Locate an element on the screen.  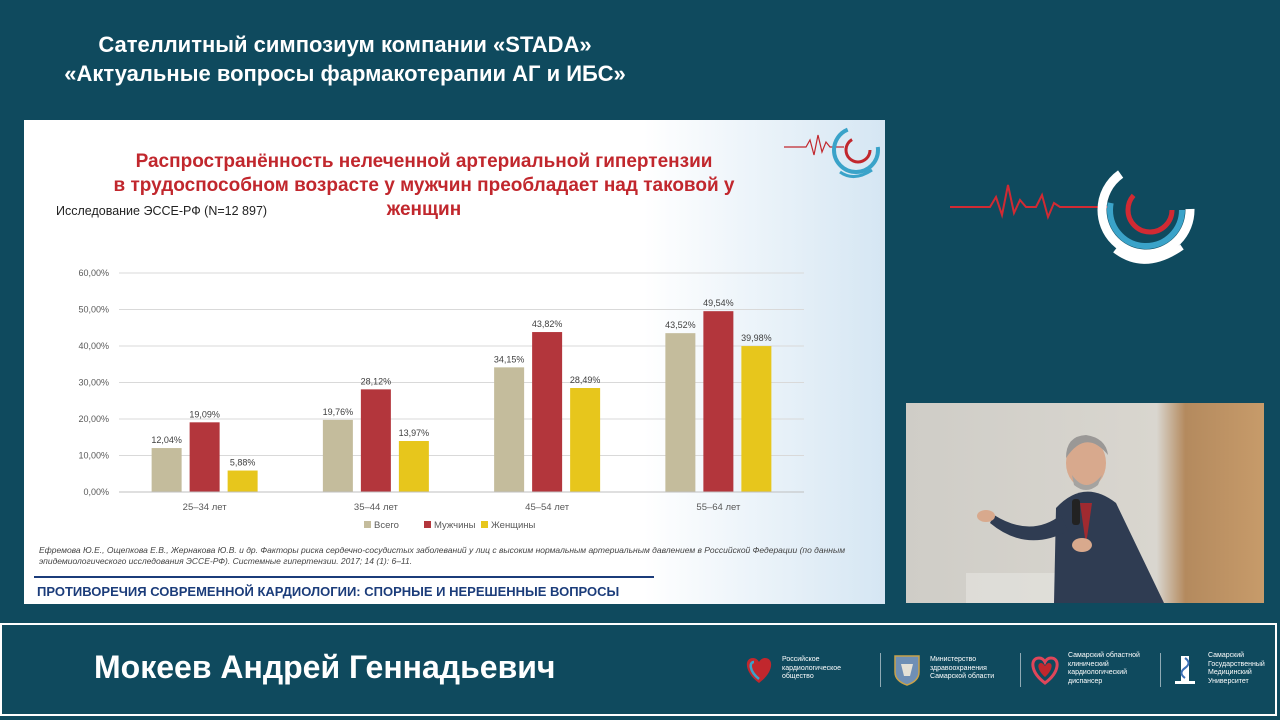
data-label: 43,82% is located at coordinates (547, 324).